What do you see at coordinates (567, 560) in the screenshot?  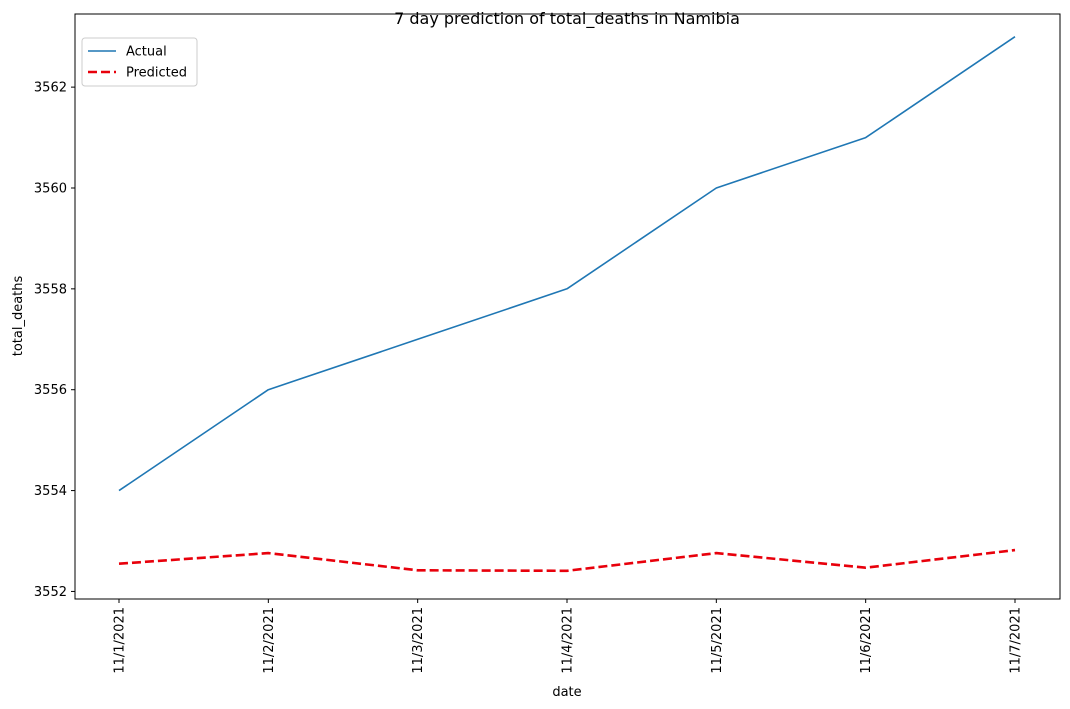 I see `series-line-predicted` at bounding box center [567, 560].